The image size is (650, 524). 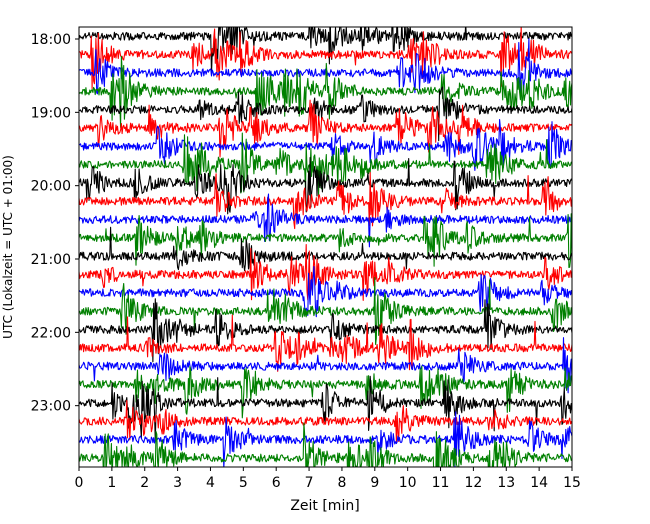 What do you see at coordinates (51, 260) in the screenshot?
I see `y-tick-label: 21:00` at bounding box center [51, 260].